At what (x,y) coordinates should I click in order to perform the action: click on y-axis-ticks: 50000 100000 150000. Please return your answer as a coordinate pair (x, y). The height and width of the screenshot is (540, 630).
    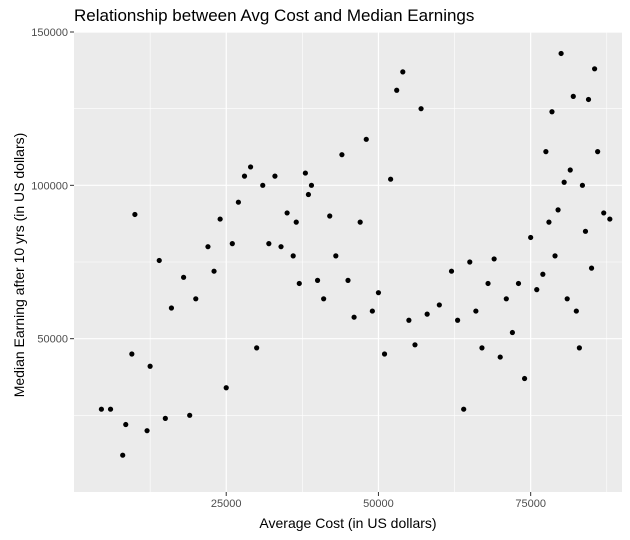
    Looking at the image, I should click on (52, 186).